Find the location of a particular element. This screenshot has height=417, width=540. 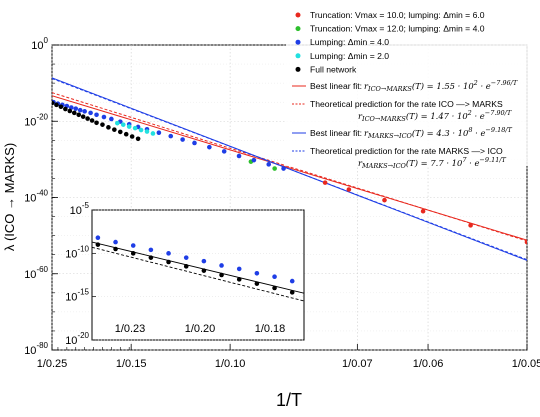

legend-label: Lumping: Δmin = 2.0 is located at coordinates (349, 56).